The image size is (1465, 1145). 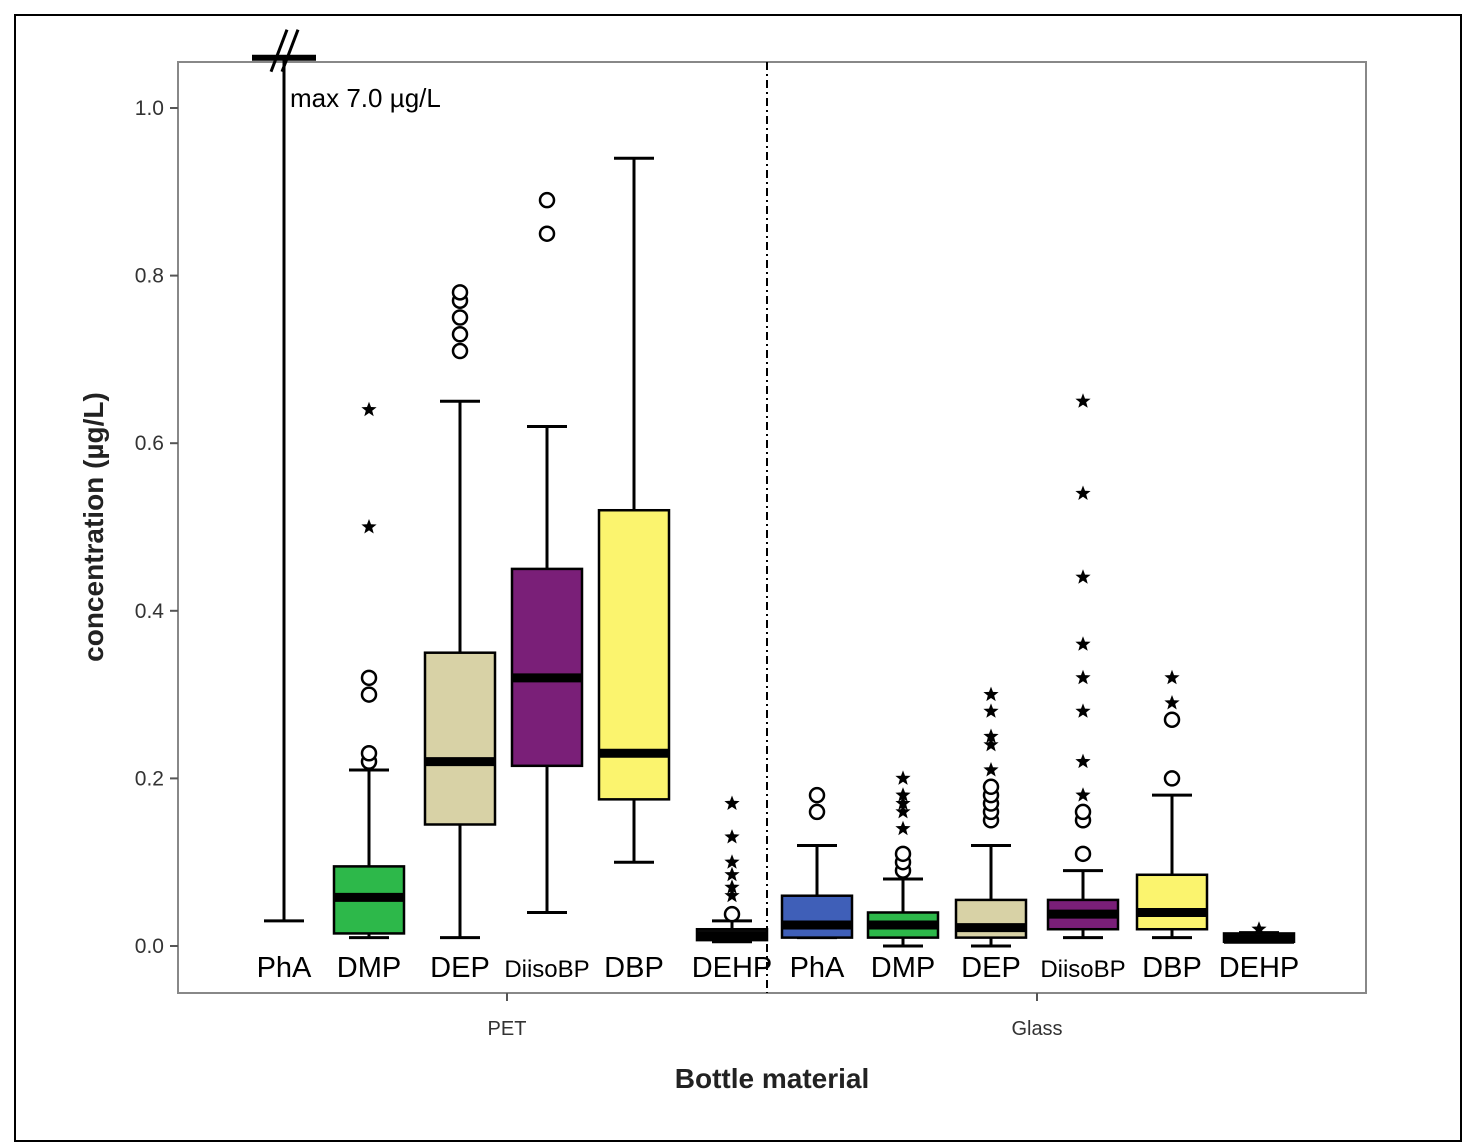 I want to click on box-glass-pha, so click(x=817, y=863).